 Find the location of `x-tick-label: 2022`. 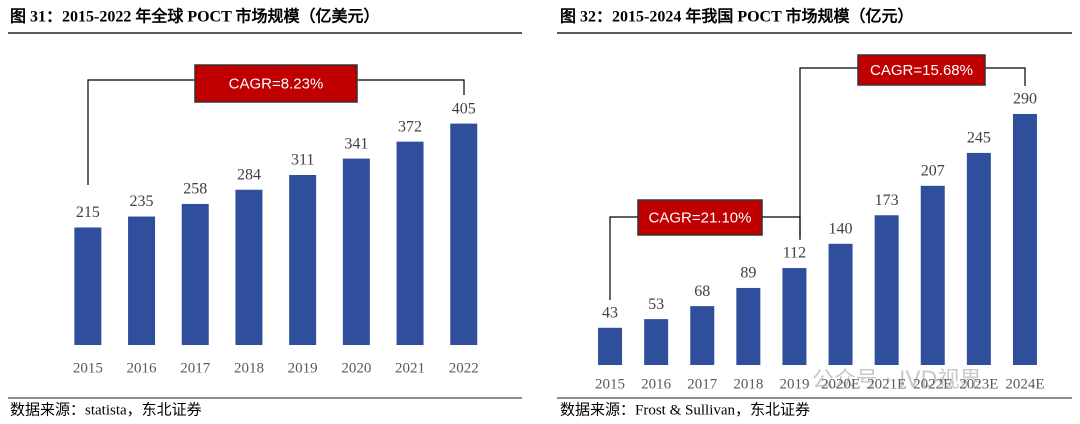

x-tick-label: 2022 is located at coordinates (464, 368).